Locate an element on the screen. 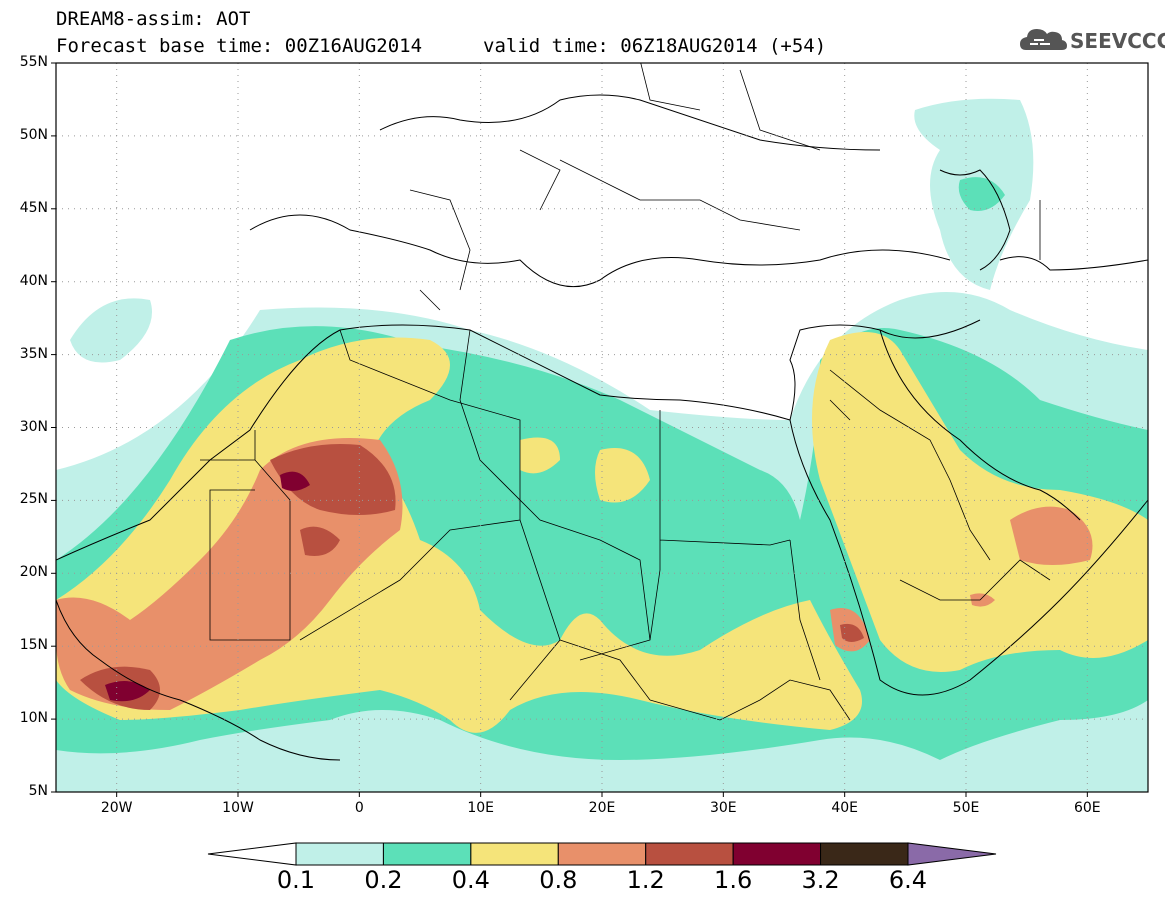  lat-label: 15N is located at coordinates (24, 645).